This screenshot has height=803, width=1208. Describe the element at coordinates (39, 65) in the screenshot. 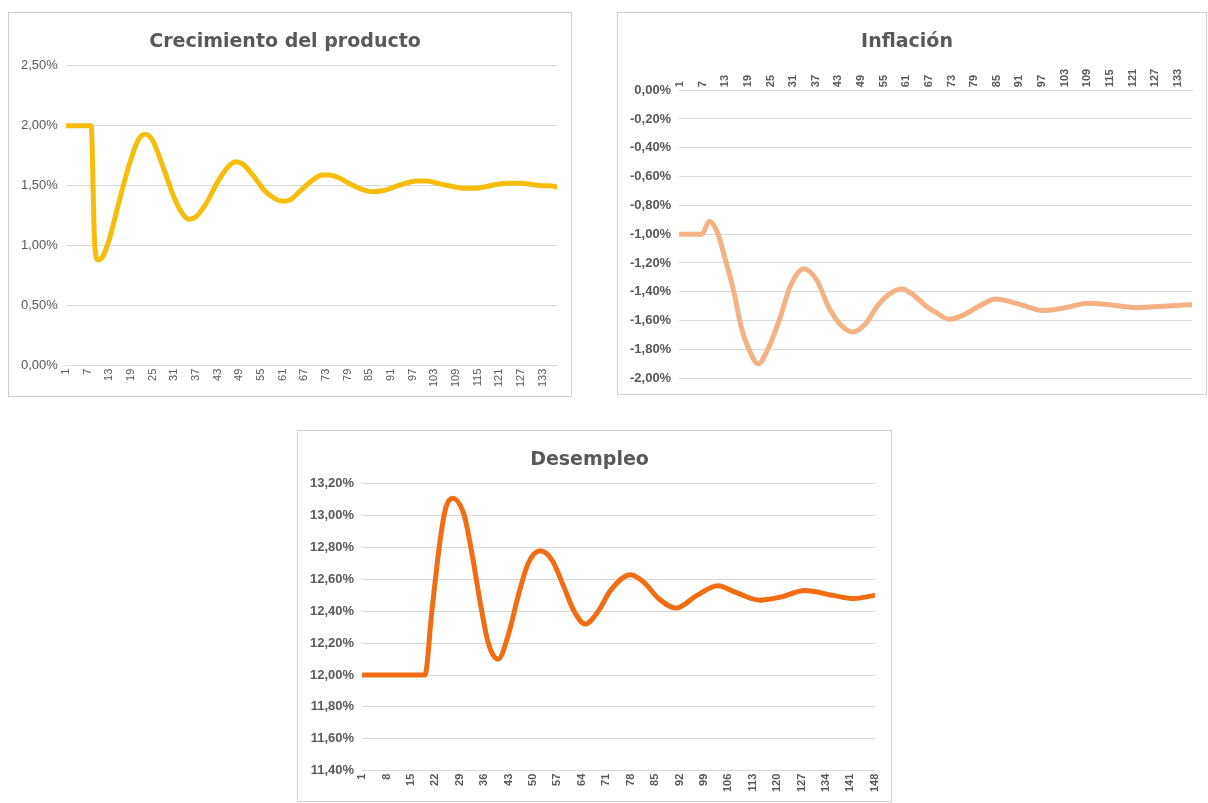

I see `y-tick-label: 2,50%` at that location.